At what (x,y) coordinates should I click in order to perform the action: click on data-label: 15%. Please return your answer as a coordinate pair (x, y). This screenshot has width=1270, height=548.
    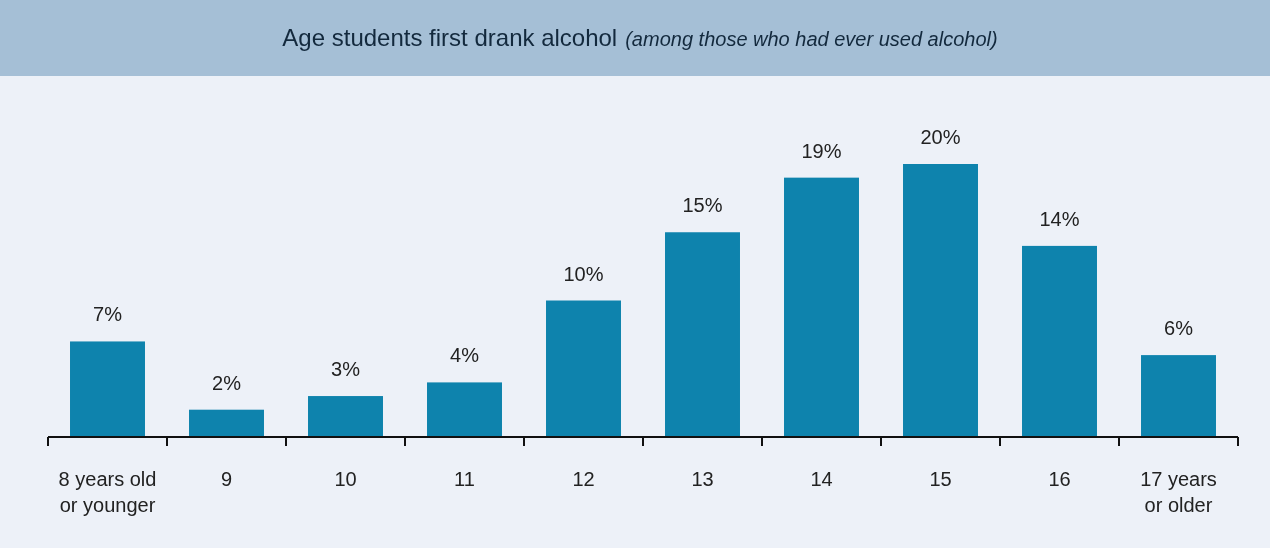
    Looking at the image, I should click on (702, 205).